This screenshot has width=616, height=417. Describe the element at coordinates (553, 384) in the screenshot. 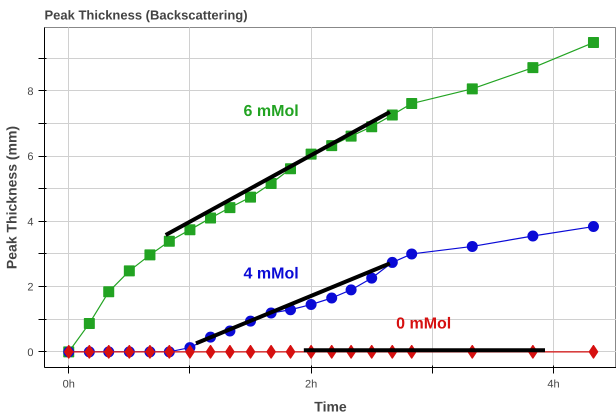

I see `x-tick-label: 4h` at that location.